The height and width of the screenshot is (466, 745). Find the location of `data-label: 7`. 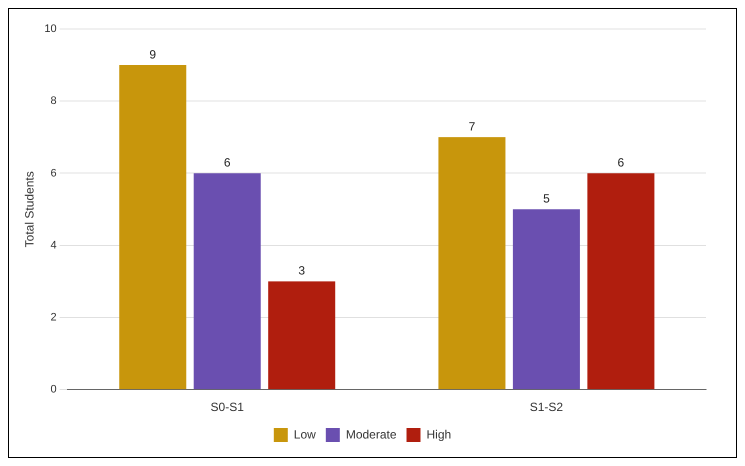

data-label: 7 is located at coordinates (472, 126).